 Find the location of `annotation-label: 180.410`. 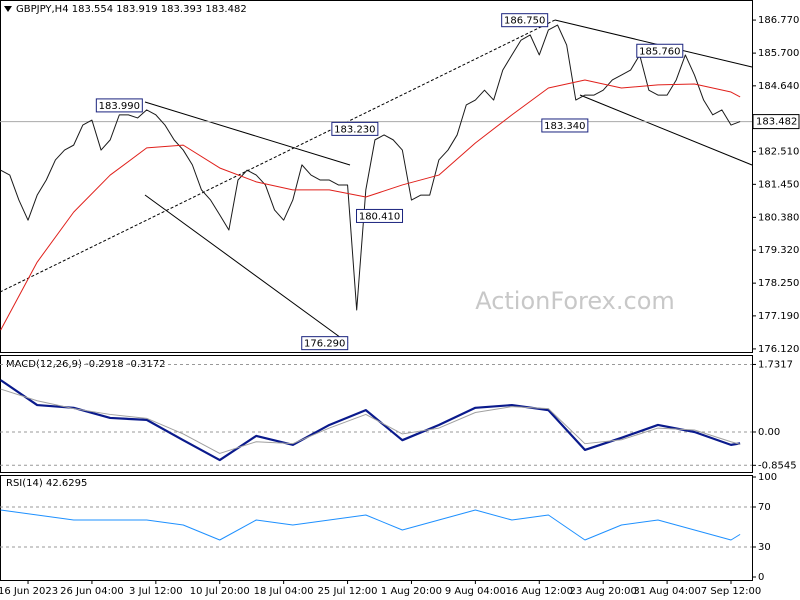

annotation-label: 180.410 is located at coordinates (379, 216).